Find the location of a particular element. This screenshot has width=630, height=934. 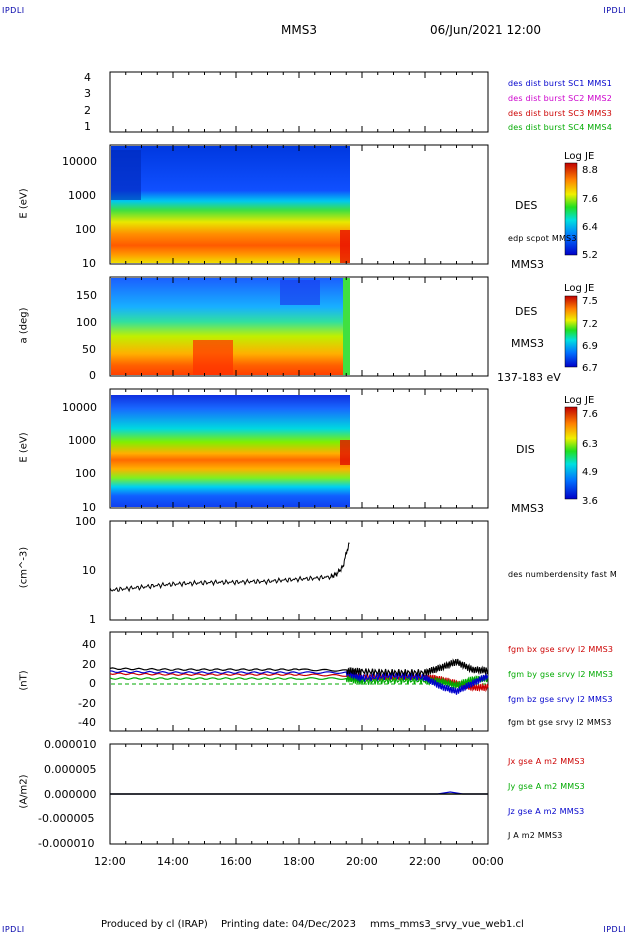

p3-tick-3: 0 is located at coordinates (92, 375).